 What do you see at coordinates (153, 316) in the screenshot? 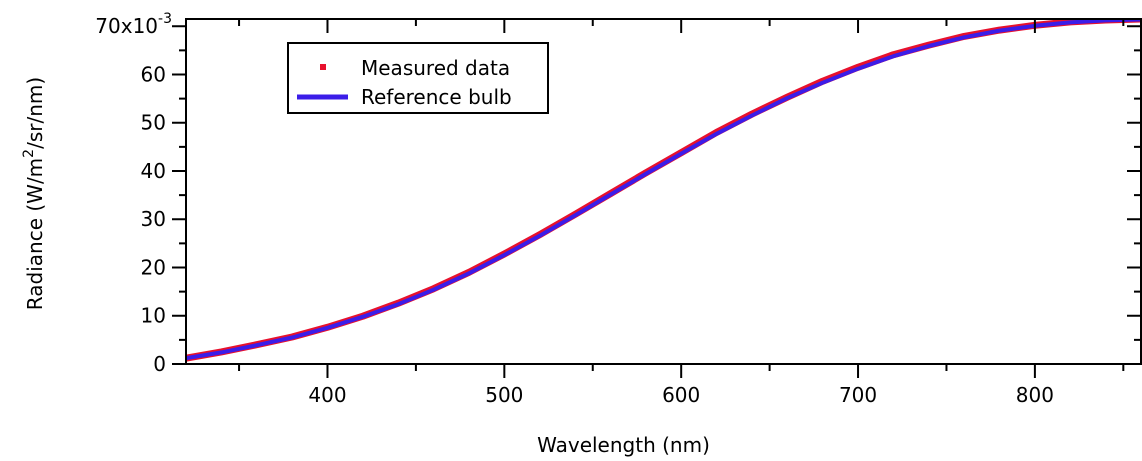
I see `y-tick-label: 10` at bounding box center [153, 316].